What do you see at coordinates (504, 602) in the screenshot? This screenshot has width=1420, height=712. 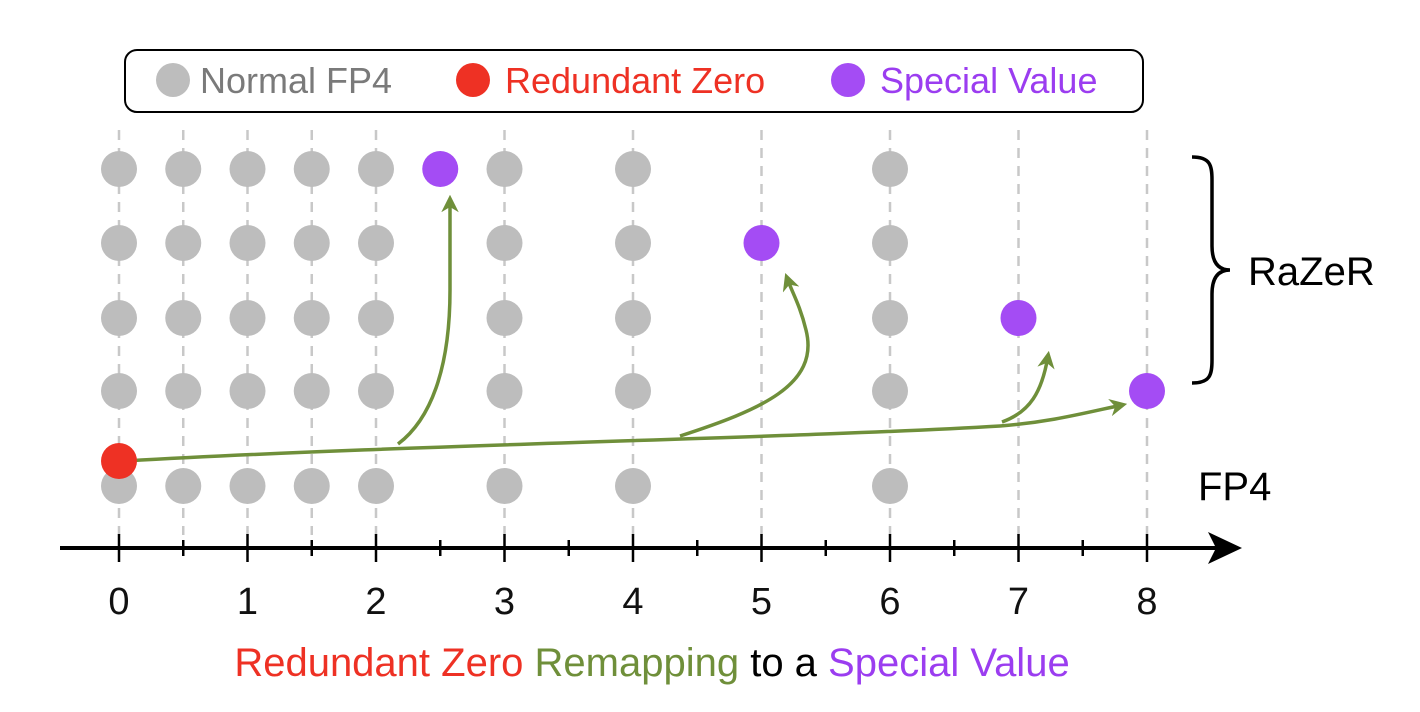 I see `tick-label: 3` at bounding box center [504, 602].